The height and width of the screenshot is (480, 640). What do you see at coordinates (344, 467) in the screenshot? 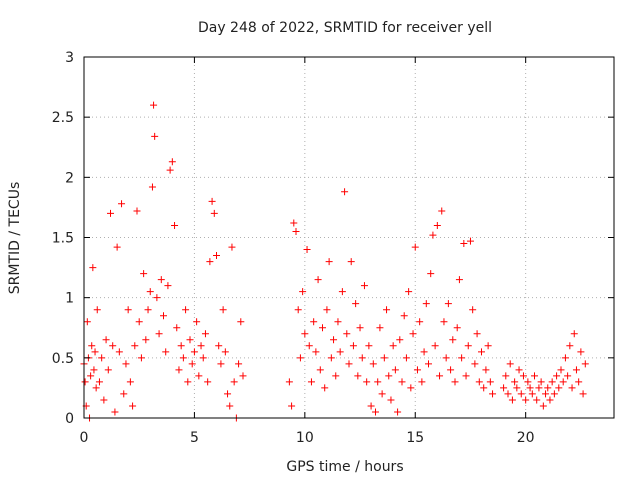
I see `x-axis-title: GPS time / hours` at bounding box center [344, 467].